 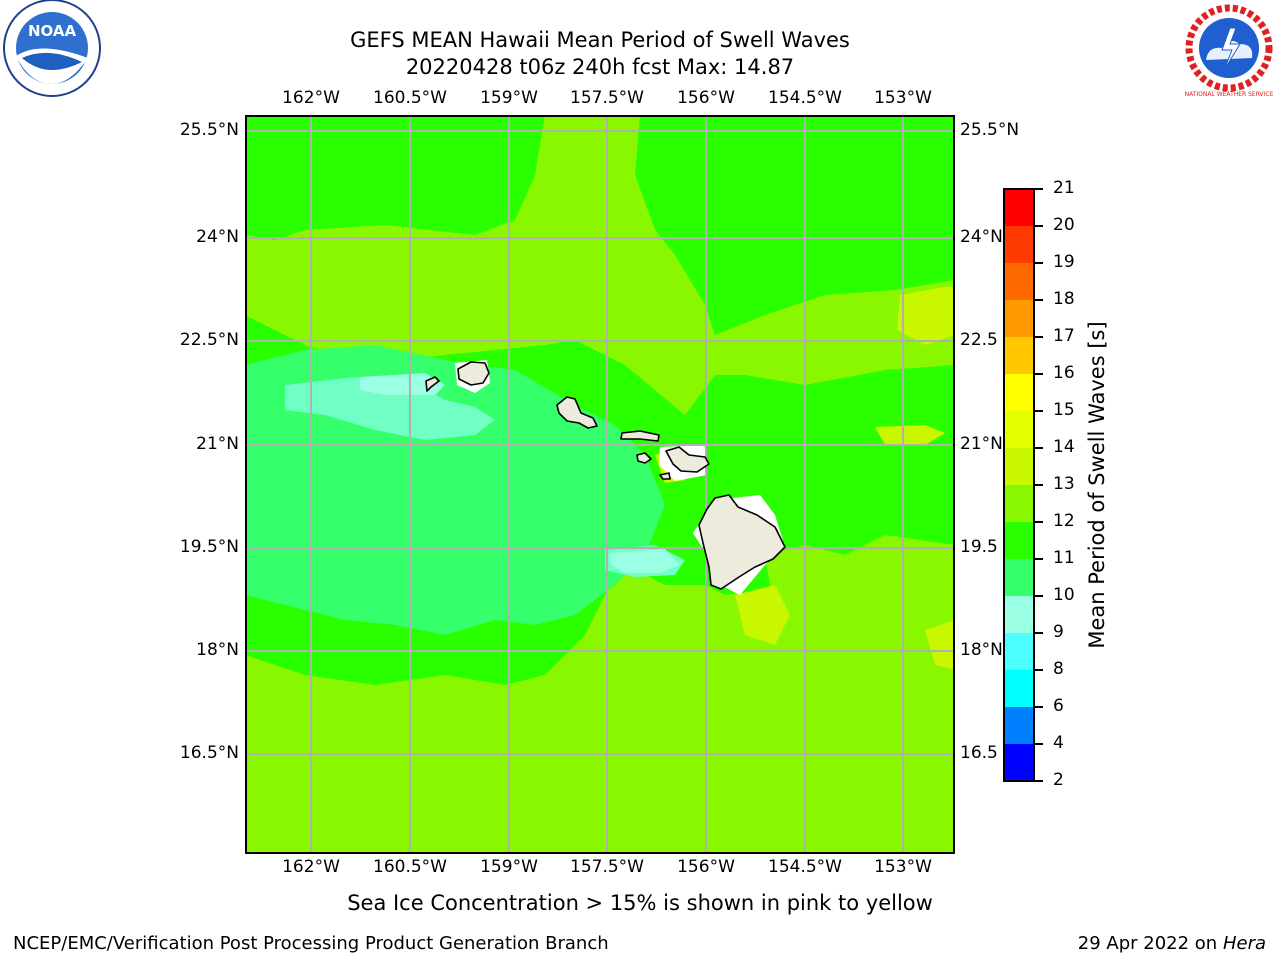 What do you see at coordinates (473, 373) in the screenshot?
I see `island-kauai` at bounding box center [473, 373].